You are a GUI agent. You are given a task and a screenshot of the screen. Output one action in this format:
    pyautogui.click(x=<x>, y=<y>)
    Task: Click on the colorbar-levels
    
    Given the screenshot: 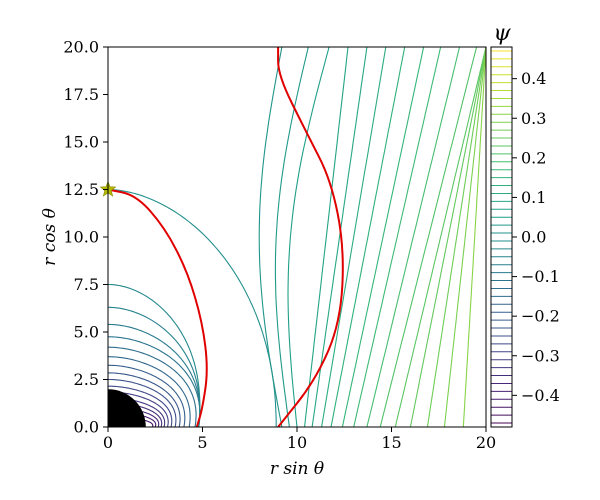 What is the action you would take?
    pyautogui.click(x=501, y=237)
    